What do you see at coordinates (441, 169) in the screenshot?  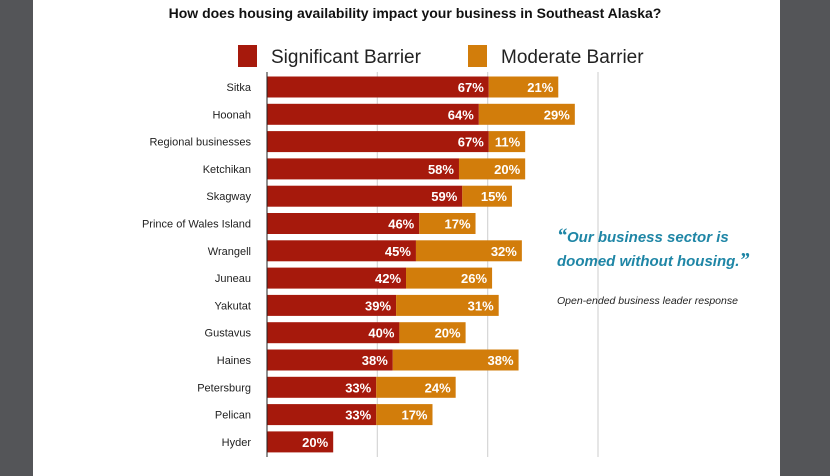 I see `data-label: 58%` at bounding box center [441, 169].